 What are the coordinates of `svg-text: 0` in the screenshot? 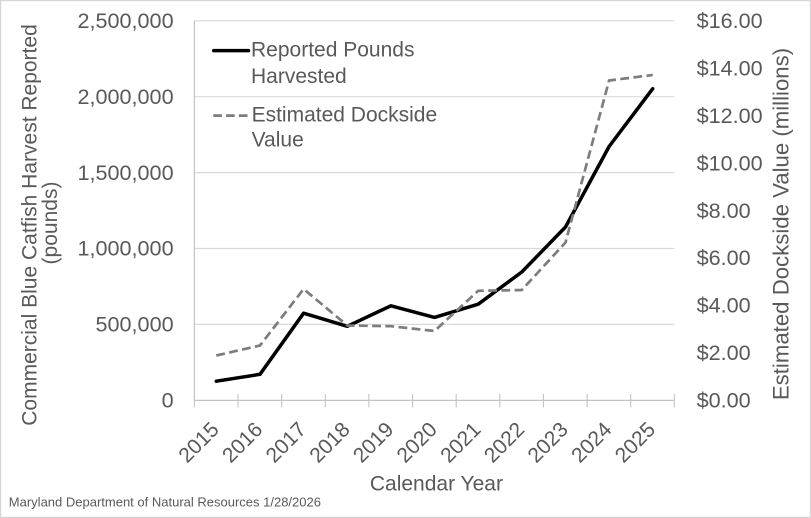 It's located at (168, 400).